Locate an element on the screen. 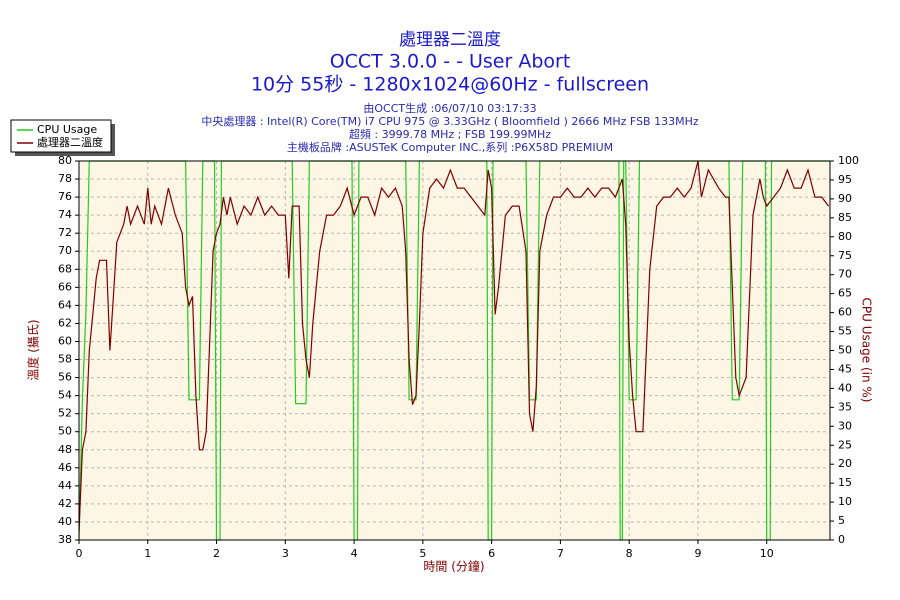 The height and width of the screenshot is (600, 900). x-tick-label: 7 is located at coordinates (560, 553).